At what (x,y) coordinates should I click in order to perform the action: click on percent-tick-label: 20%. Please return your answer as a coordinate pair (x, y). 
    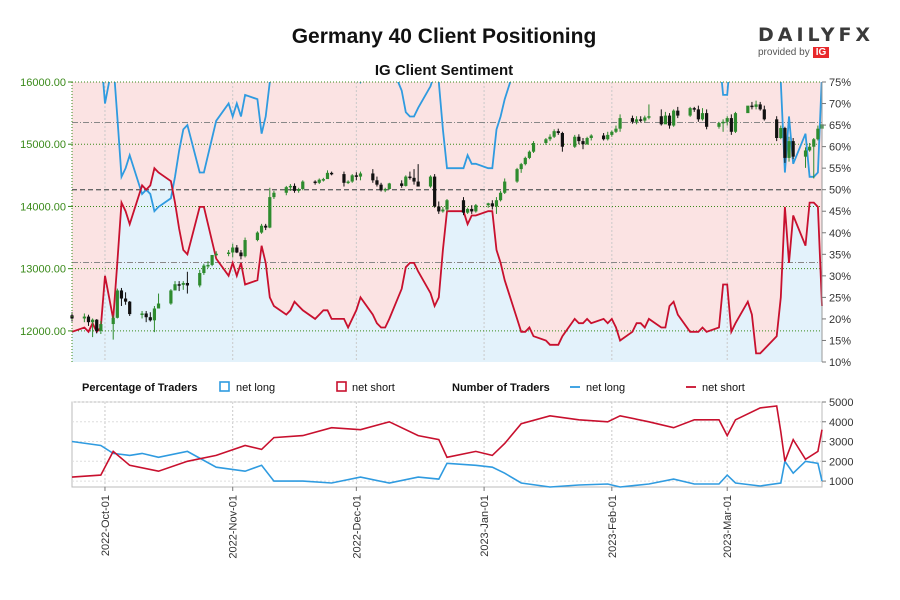
    Looking at the image, I should click on (840, 320).